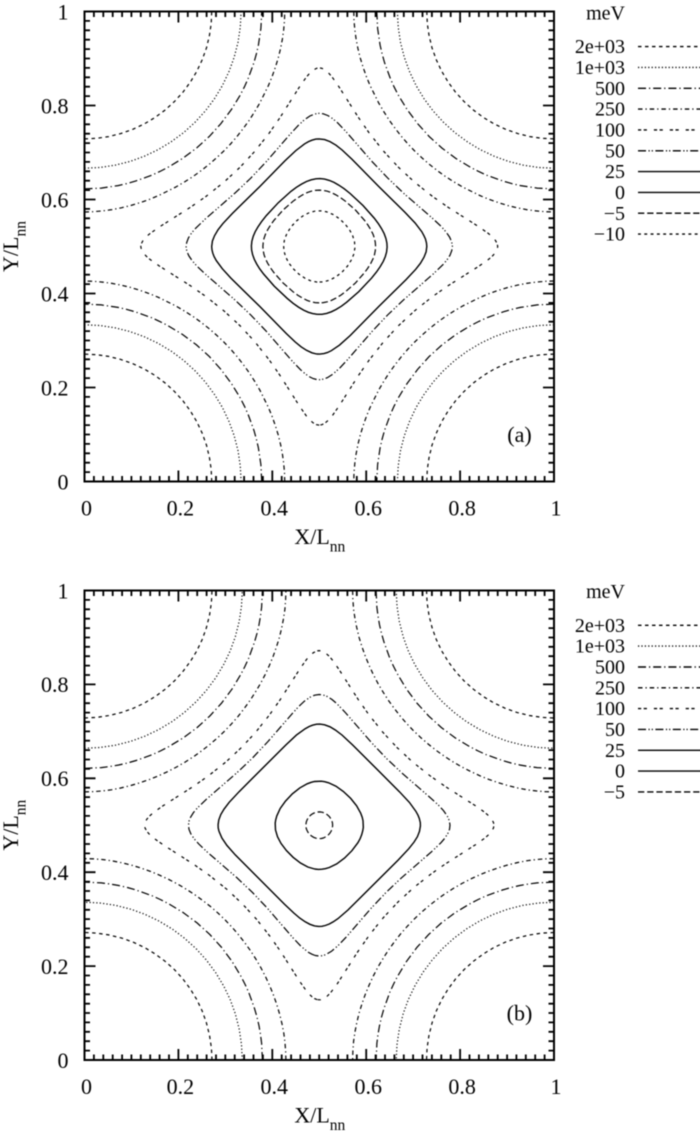  I want to click on svg-text: −10, so click(609, 235).